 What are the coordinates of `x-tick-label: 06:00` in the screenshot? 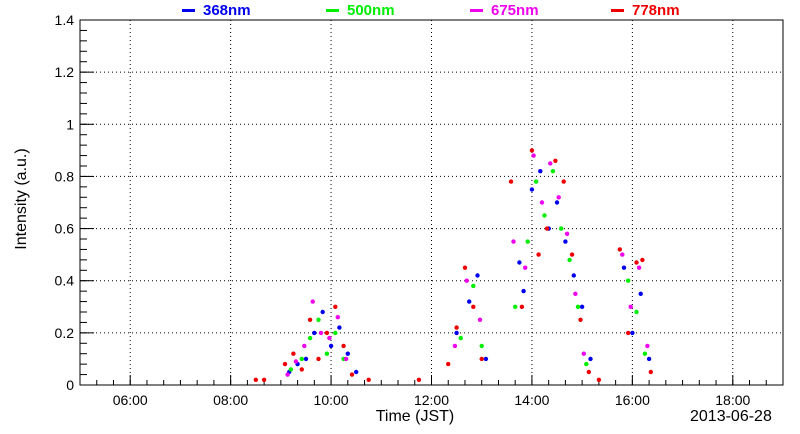 It's located at (130, 400).